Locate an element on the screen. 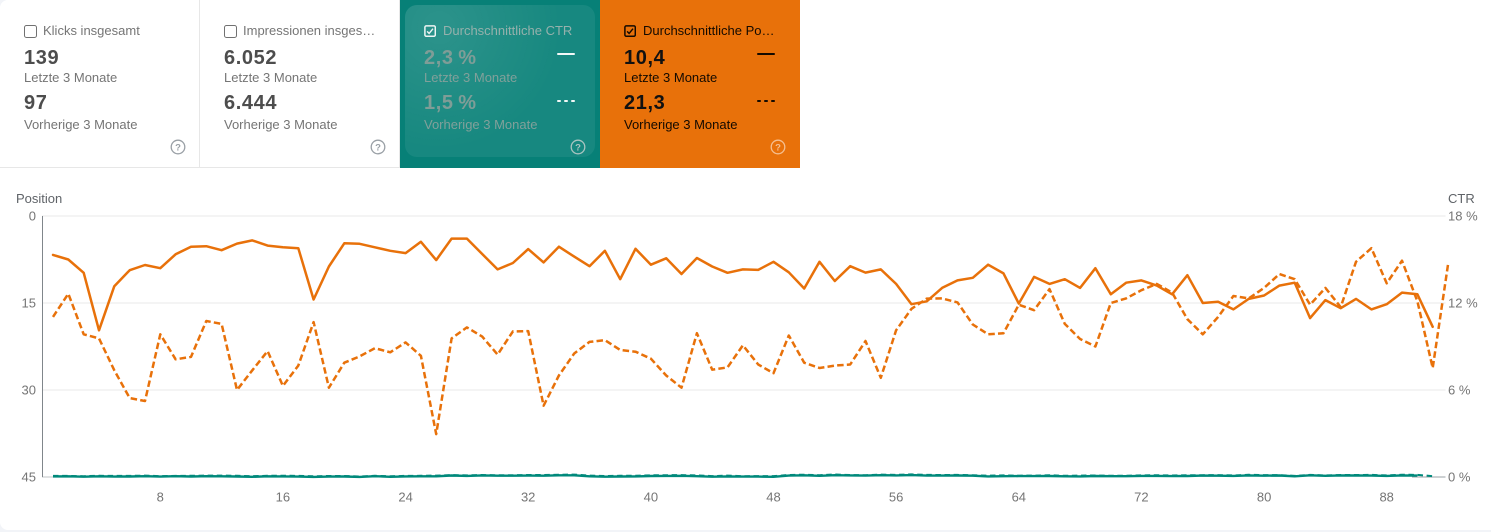  svg-text: 24 is located at coordinates (405, 497).